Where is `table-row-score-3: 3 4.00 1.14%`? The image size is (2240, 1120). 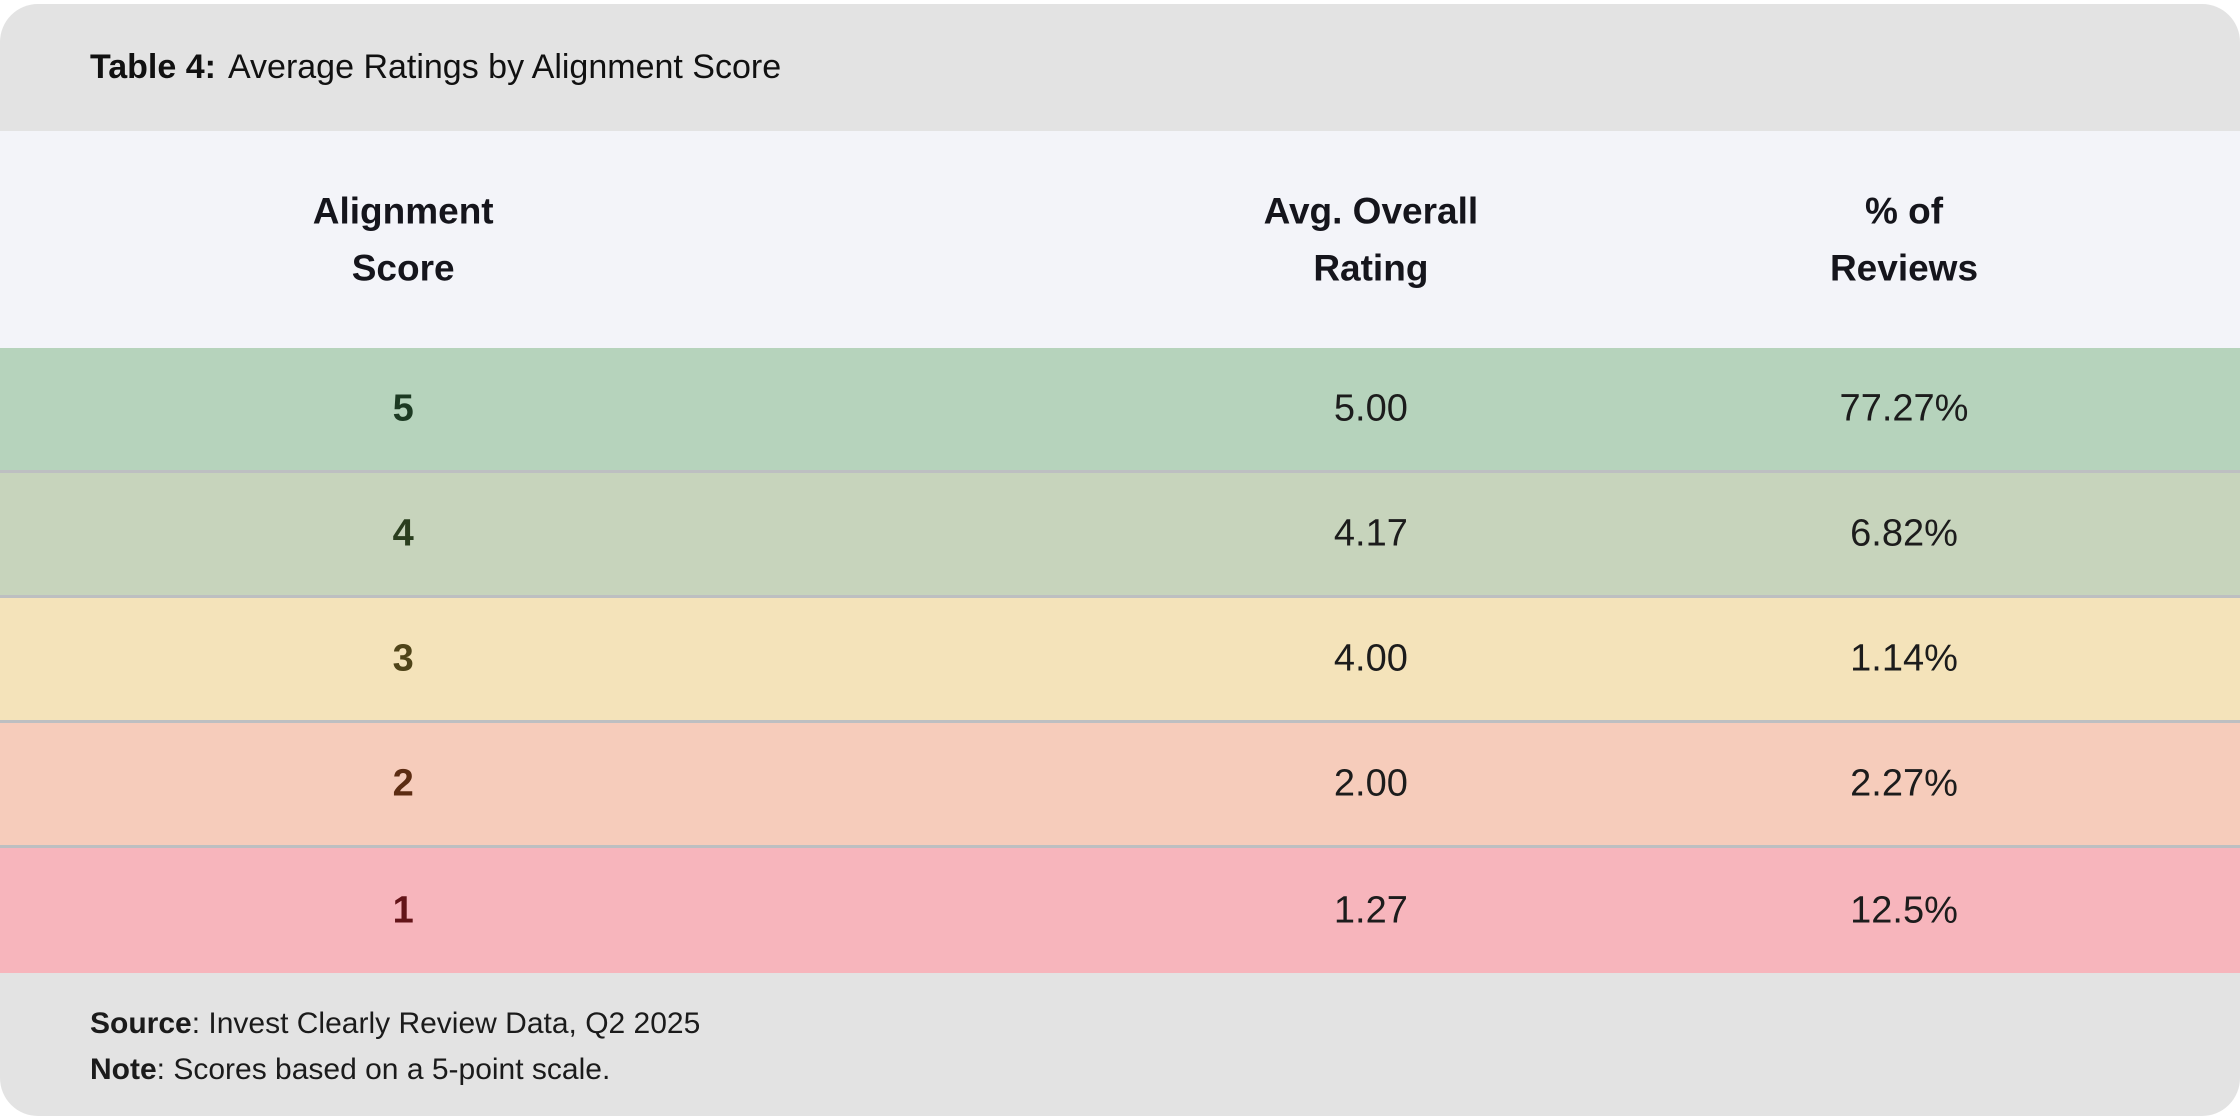
table-row-score-3: 3 4.00 1.14% is located at coordinates (1120, 660).